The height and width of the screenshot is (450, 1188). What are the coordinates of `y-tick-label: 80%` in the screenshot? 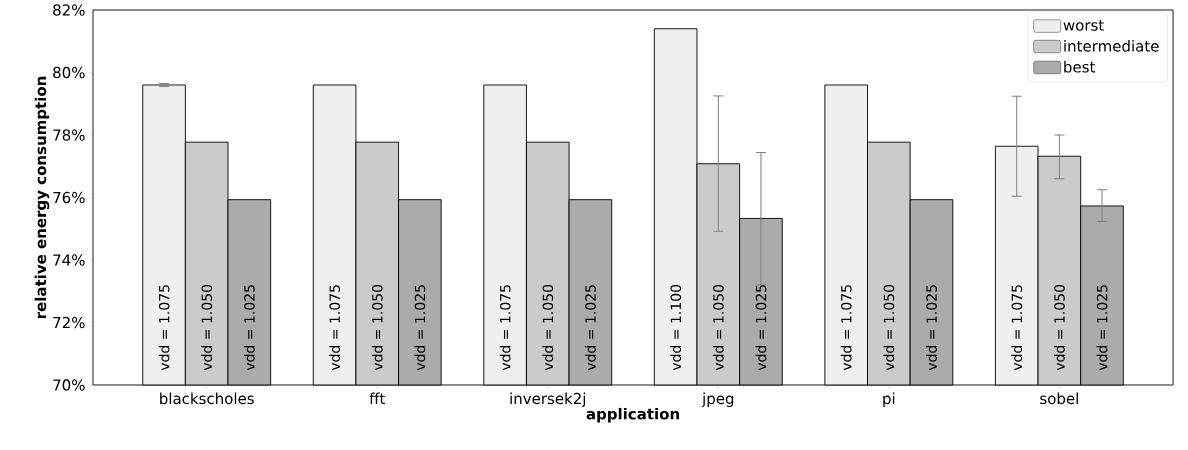 It's located at (69, 72).